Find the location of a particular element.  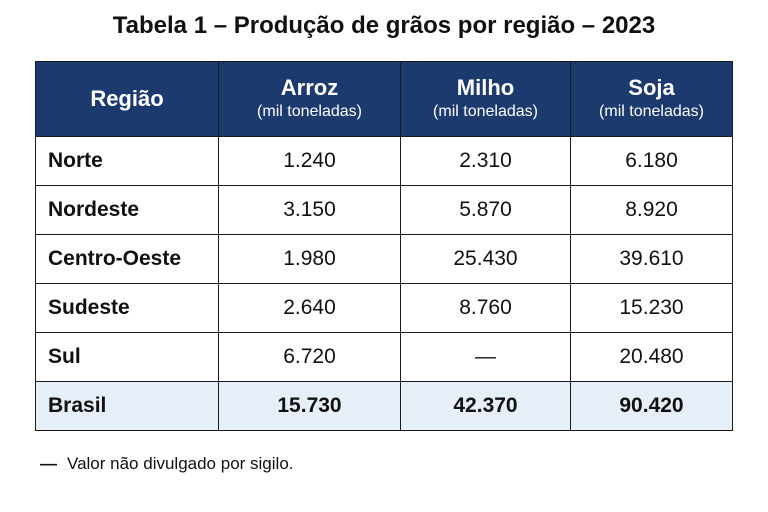

row-soja: 8.920 is located at coordinates (651, 210).